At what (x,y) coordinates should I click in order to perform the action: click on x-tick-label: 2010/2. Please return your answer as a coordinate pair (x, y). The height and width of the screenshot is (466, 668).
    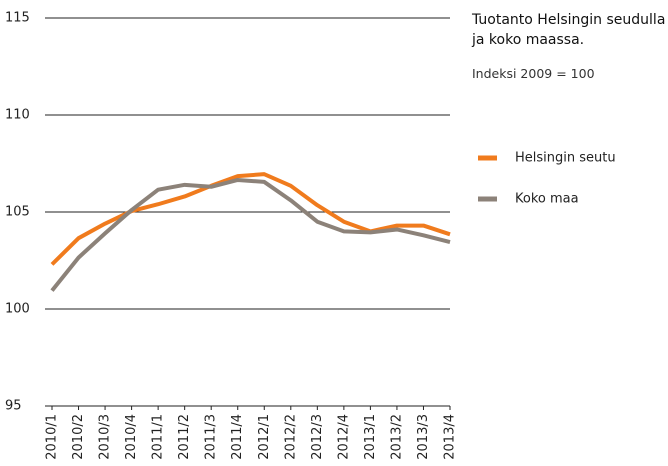
    Looking at the image, I should click on (78, 437).